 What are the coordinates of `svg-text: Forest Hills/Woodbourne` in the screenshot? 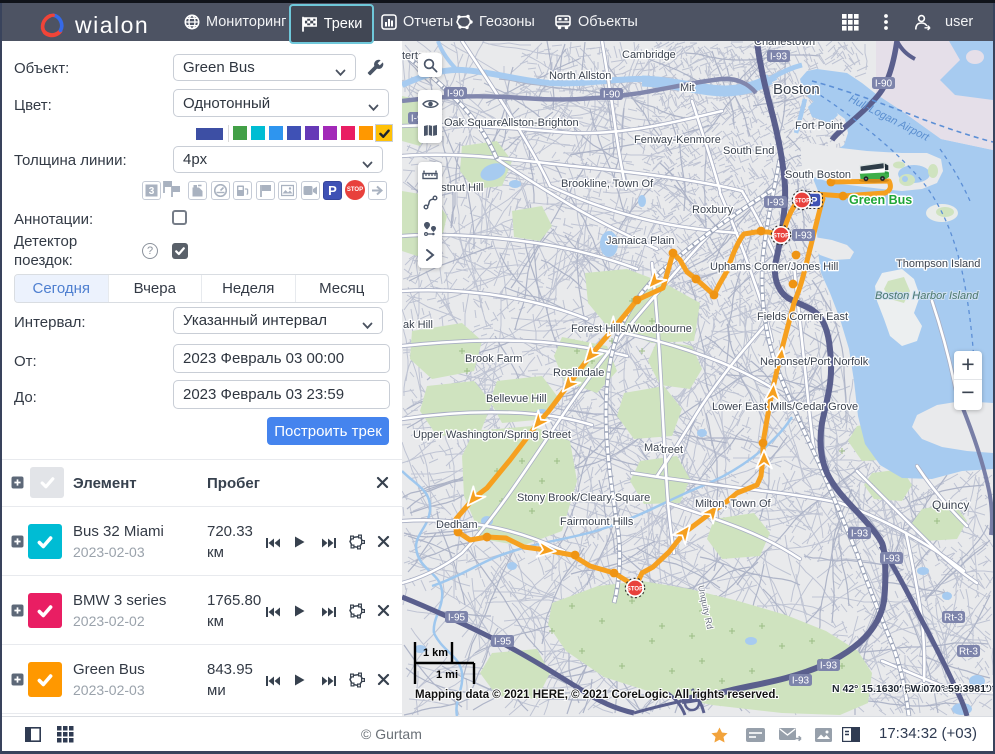 It's located at (631, 329).